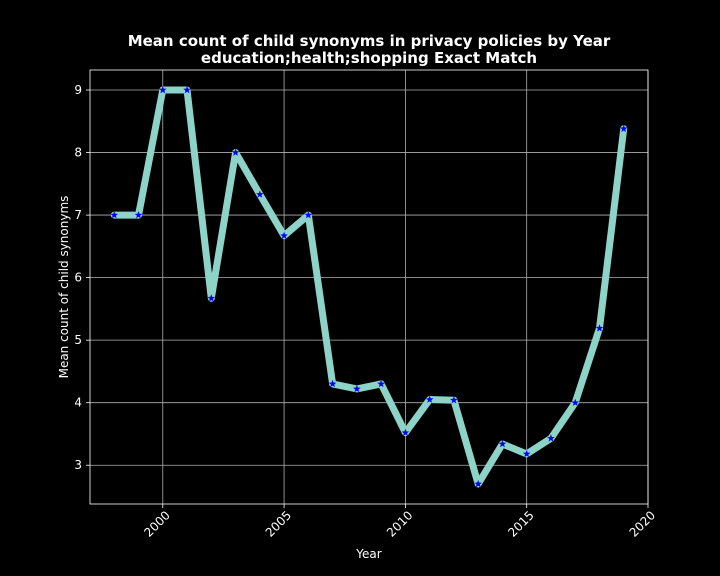  Describe the element at coordinates (78, 278) in the screenshot. I see `y-tick-label: 6` at that location.